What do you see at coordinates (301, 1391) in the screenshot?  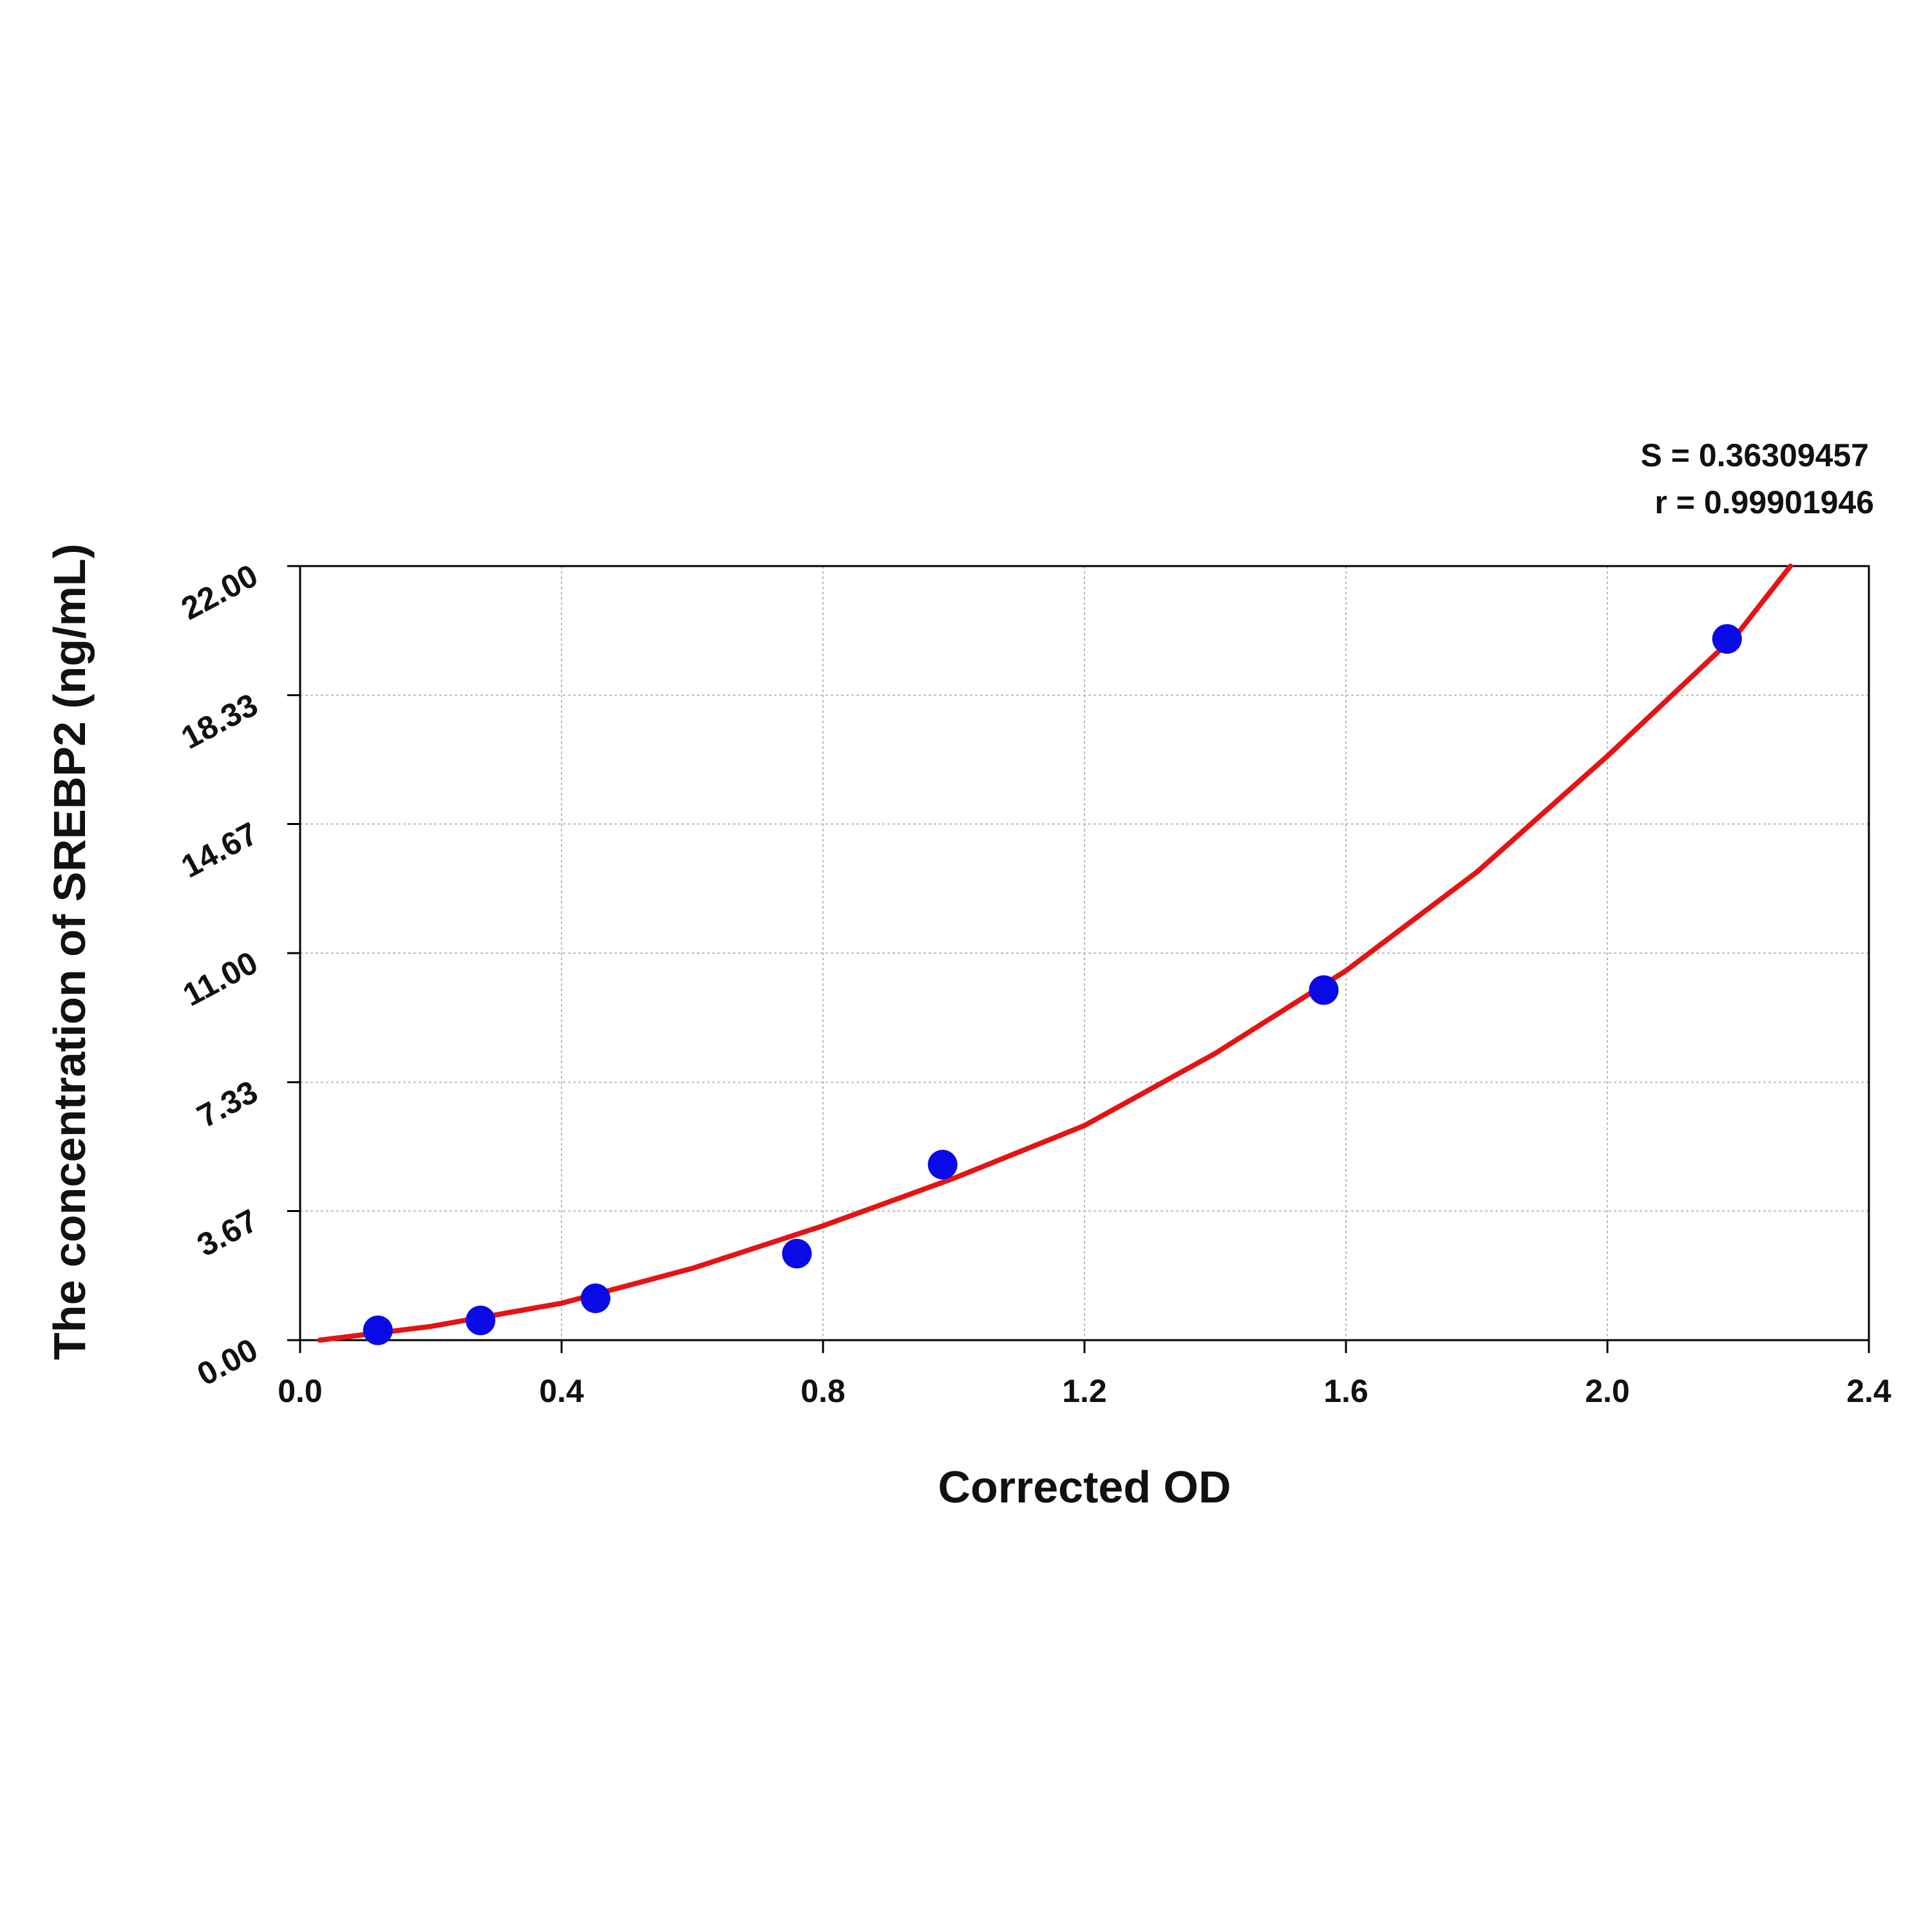 I see `x-tick-label: 0.0` at bounding box center [301, 1391].